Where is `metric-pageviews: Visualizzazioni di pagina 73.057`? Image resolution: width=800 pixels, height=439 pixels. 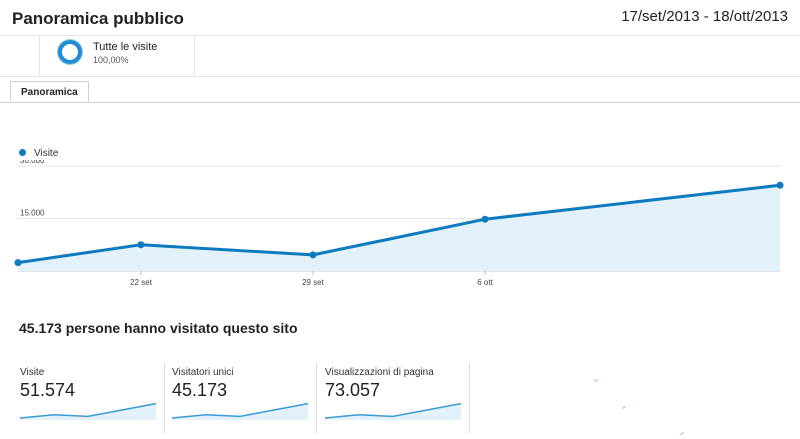 metric-pageviews: Visualizzazioni di pagina 73.057 is located at coordinates (397, 398).